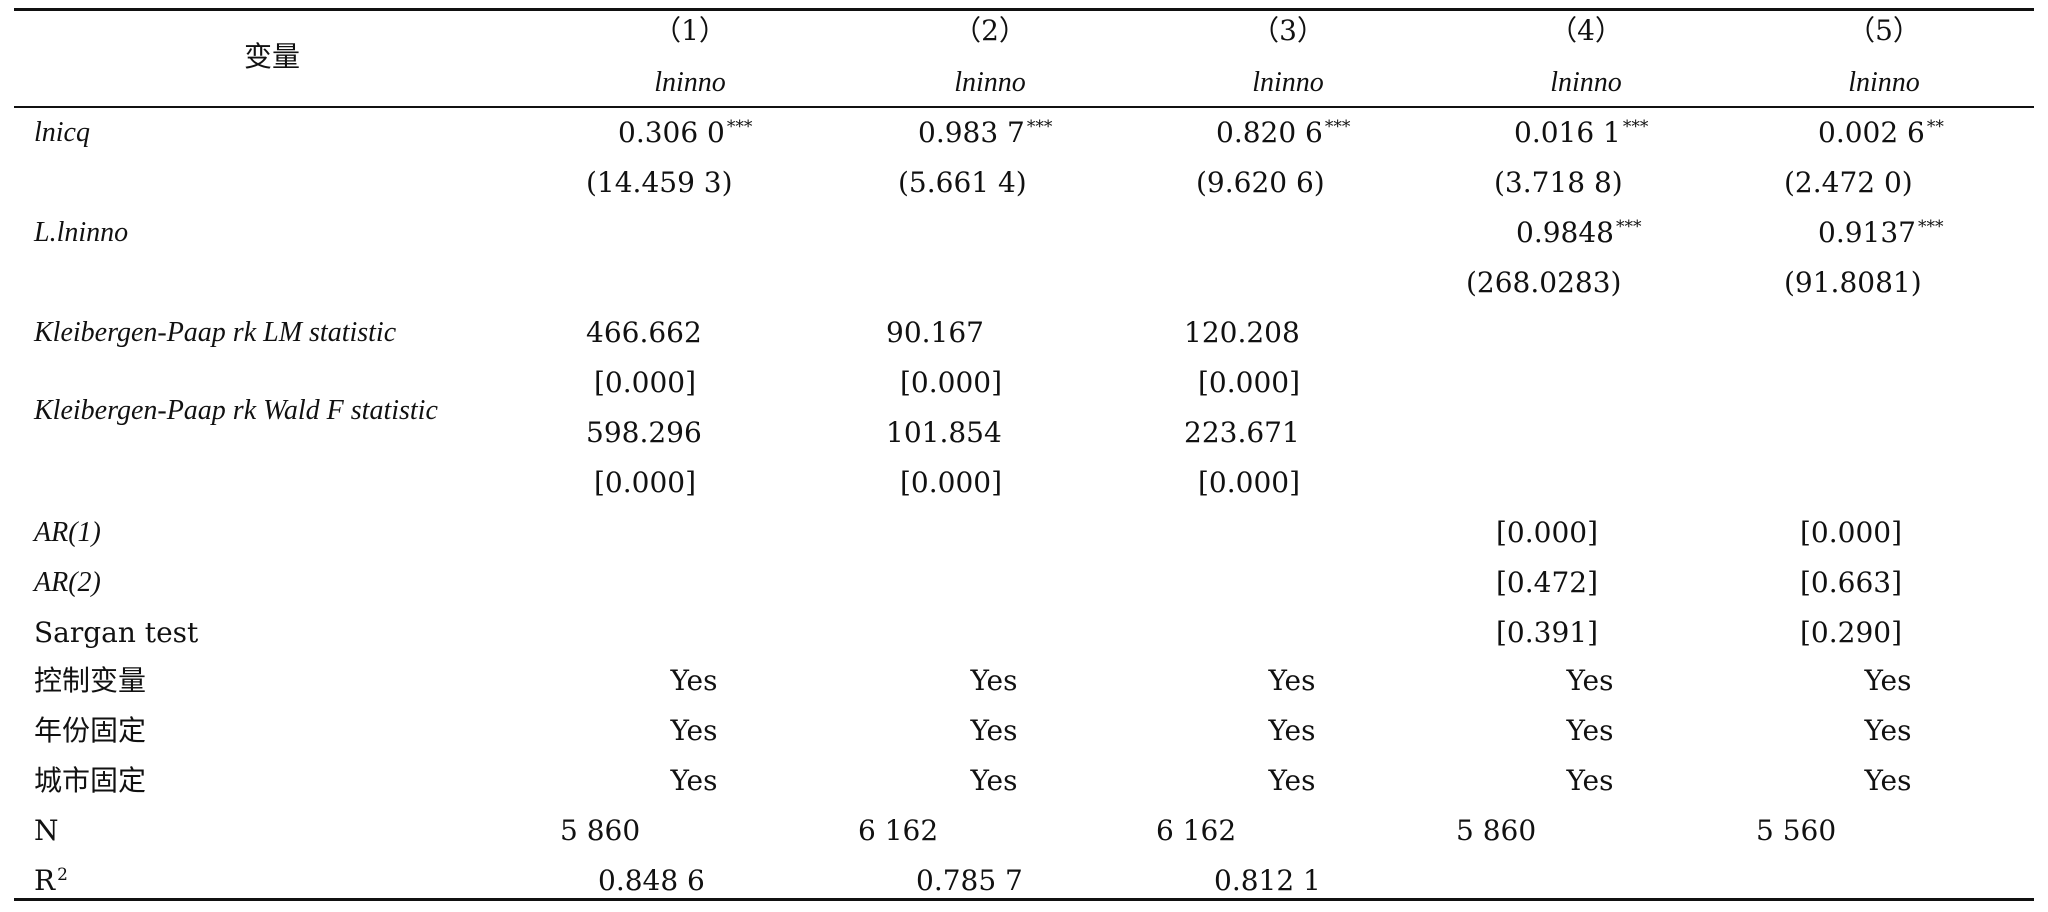 The image size is (2048, 912). I want to click on coef-cell: 0.9137 ***, so click(1880, 233).